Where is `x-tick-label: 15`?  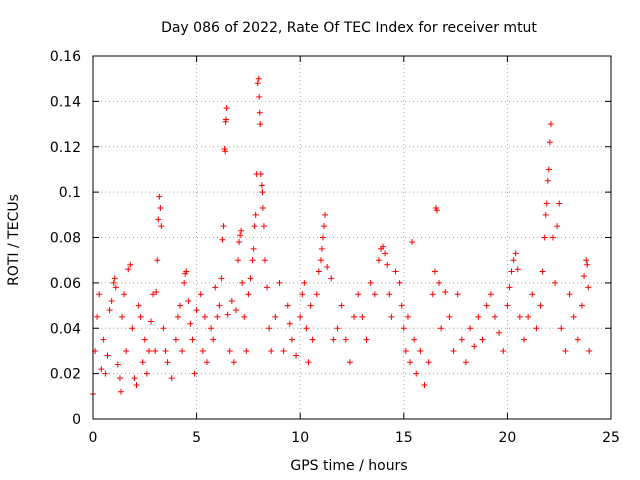
x-tick-label: 15 is located at coordinates (404, 438).